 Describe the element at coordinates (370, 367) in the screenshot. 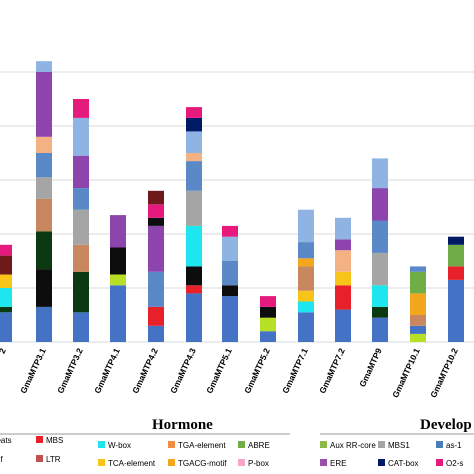

I see `x-tick-label: GmaMTP9` at that location.